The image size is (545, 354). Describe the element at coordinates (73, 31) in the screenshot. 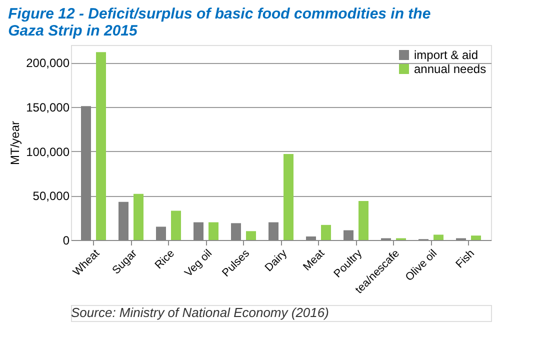

I see `text: Gaza Strip in 2015` at that location.